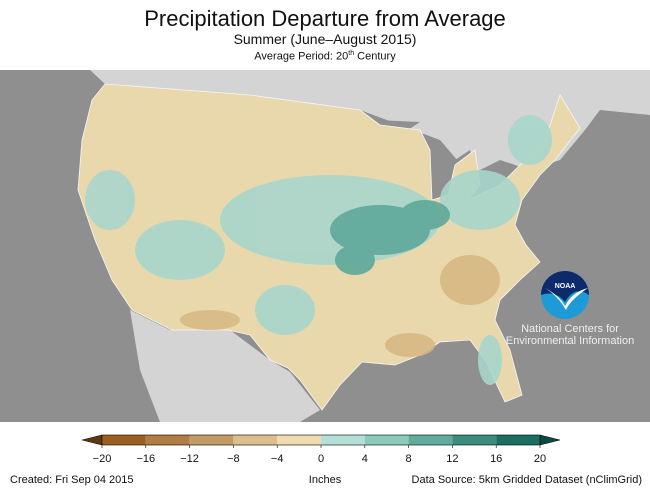  I want to click on legend-tick-label: −4, so click(277, 459).